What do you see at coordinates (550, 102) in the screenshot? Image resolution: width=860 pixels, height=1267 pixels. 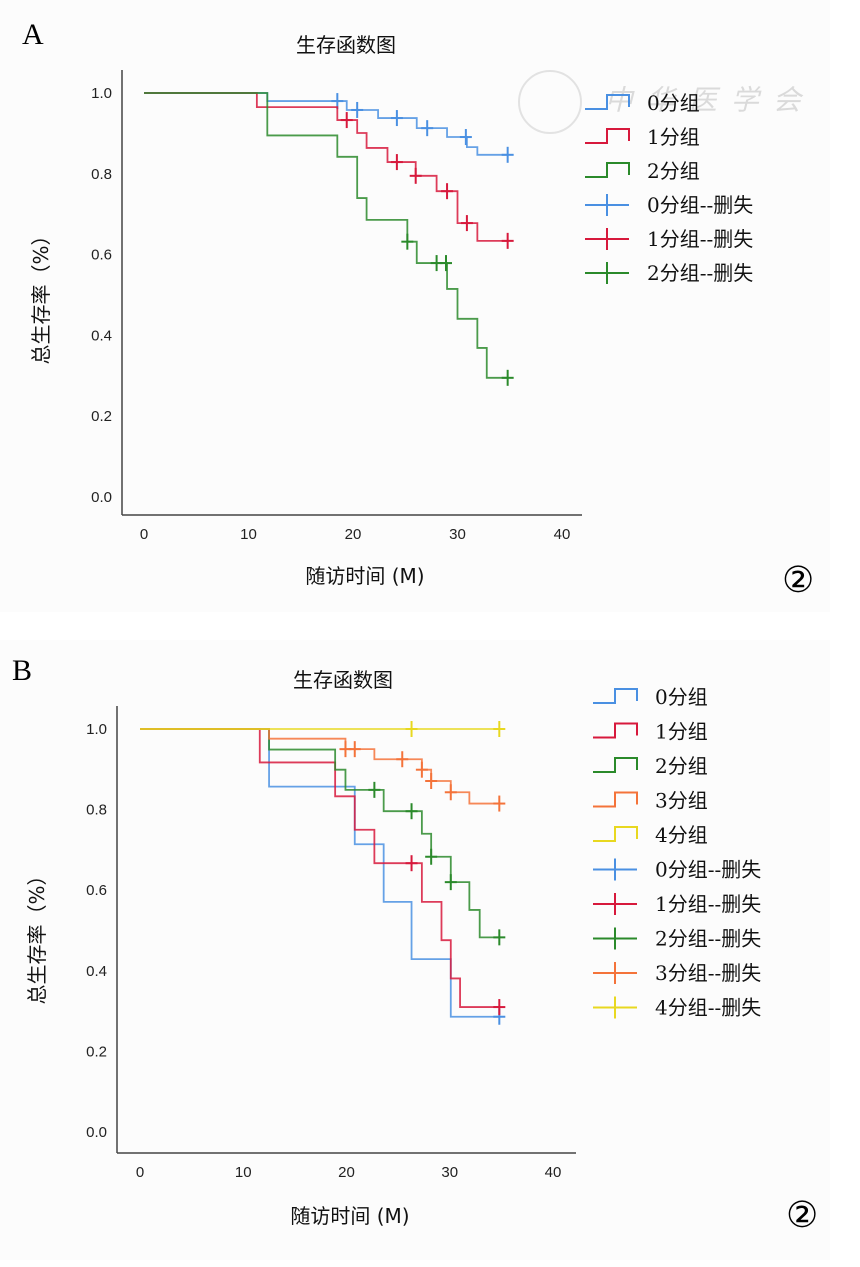 I see `watermark-seal-icon` at bounding box center [550, 102].